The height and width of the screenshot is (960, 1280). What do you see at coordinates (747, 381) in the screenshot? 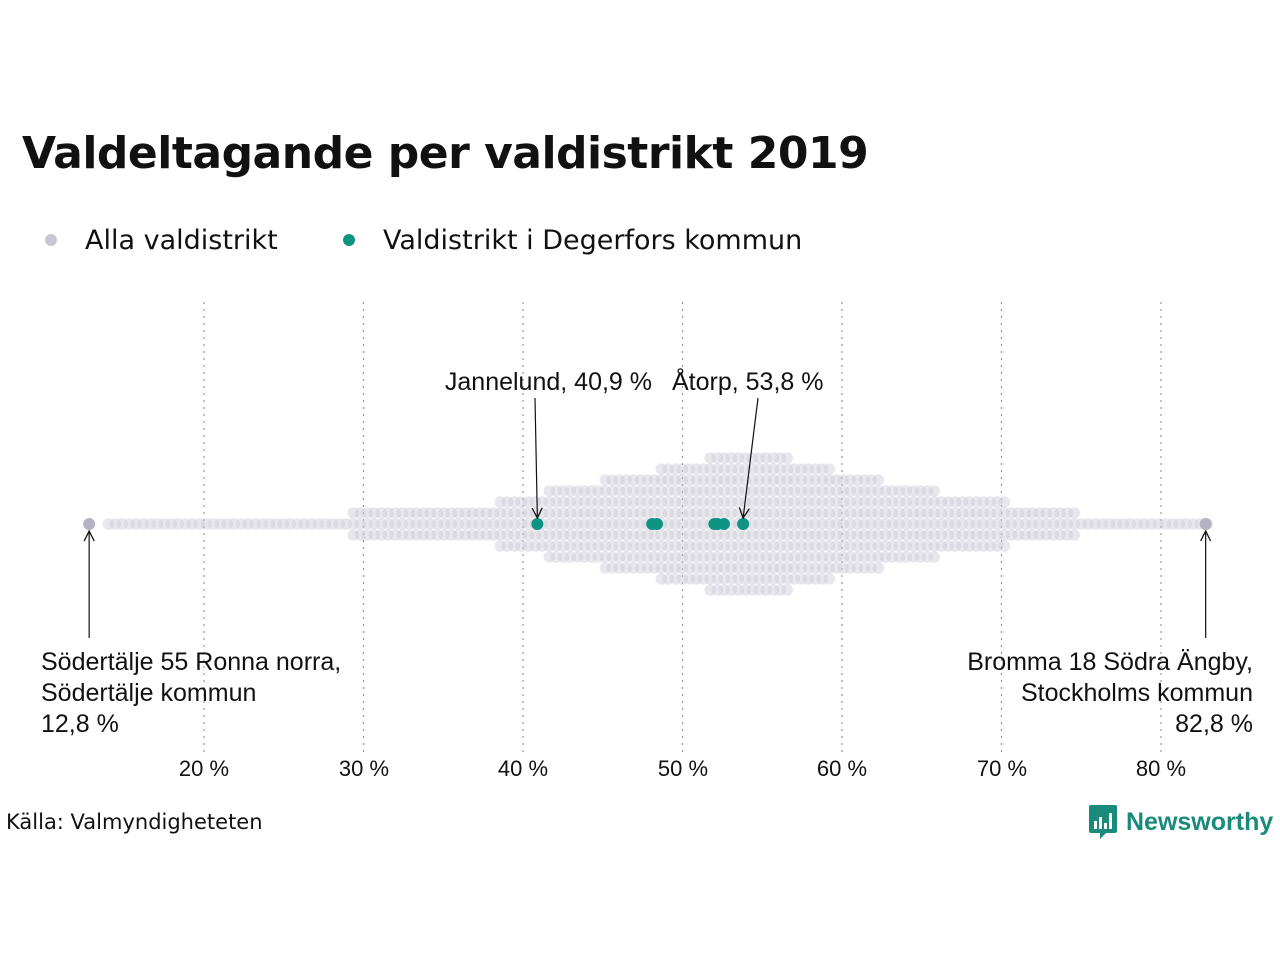
I see `annotation-atorp: Åtorp, 53,8 %` at bounding box center [747, 381].